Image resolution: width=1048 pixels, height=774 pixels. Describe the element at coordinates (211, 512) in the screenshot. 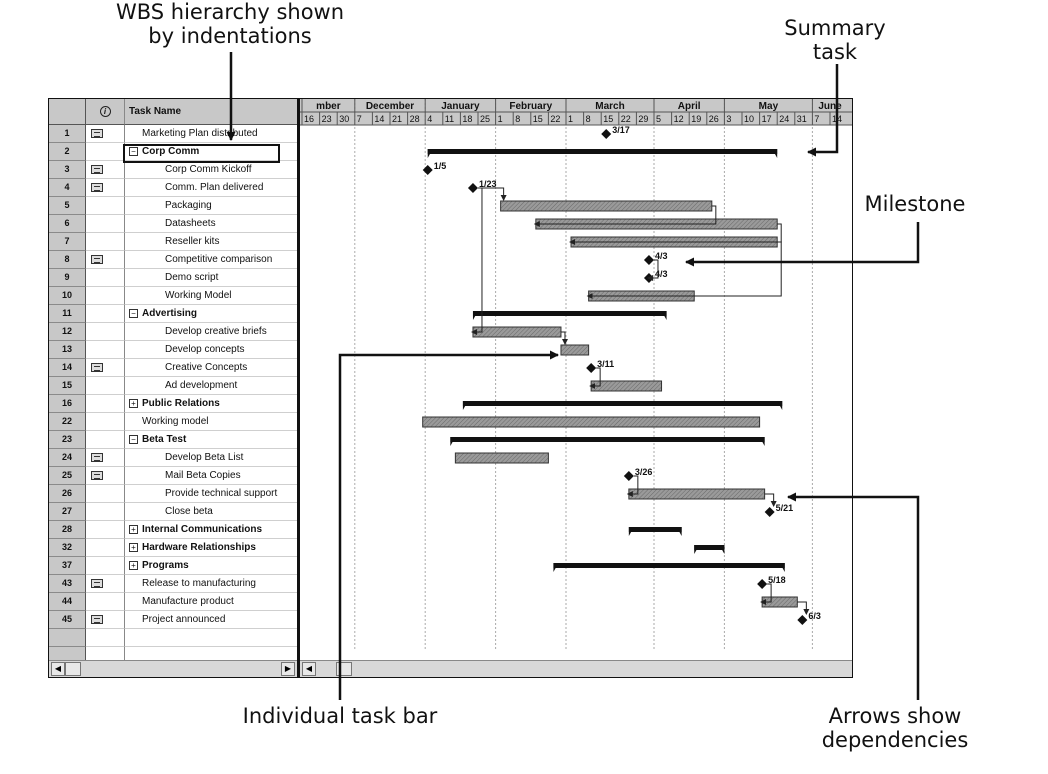

I see `task-name-cell: Close beta` at that location.